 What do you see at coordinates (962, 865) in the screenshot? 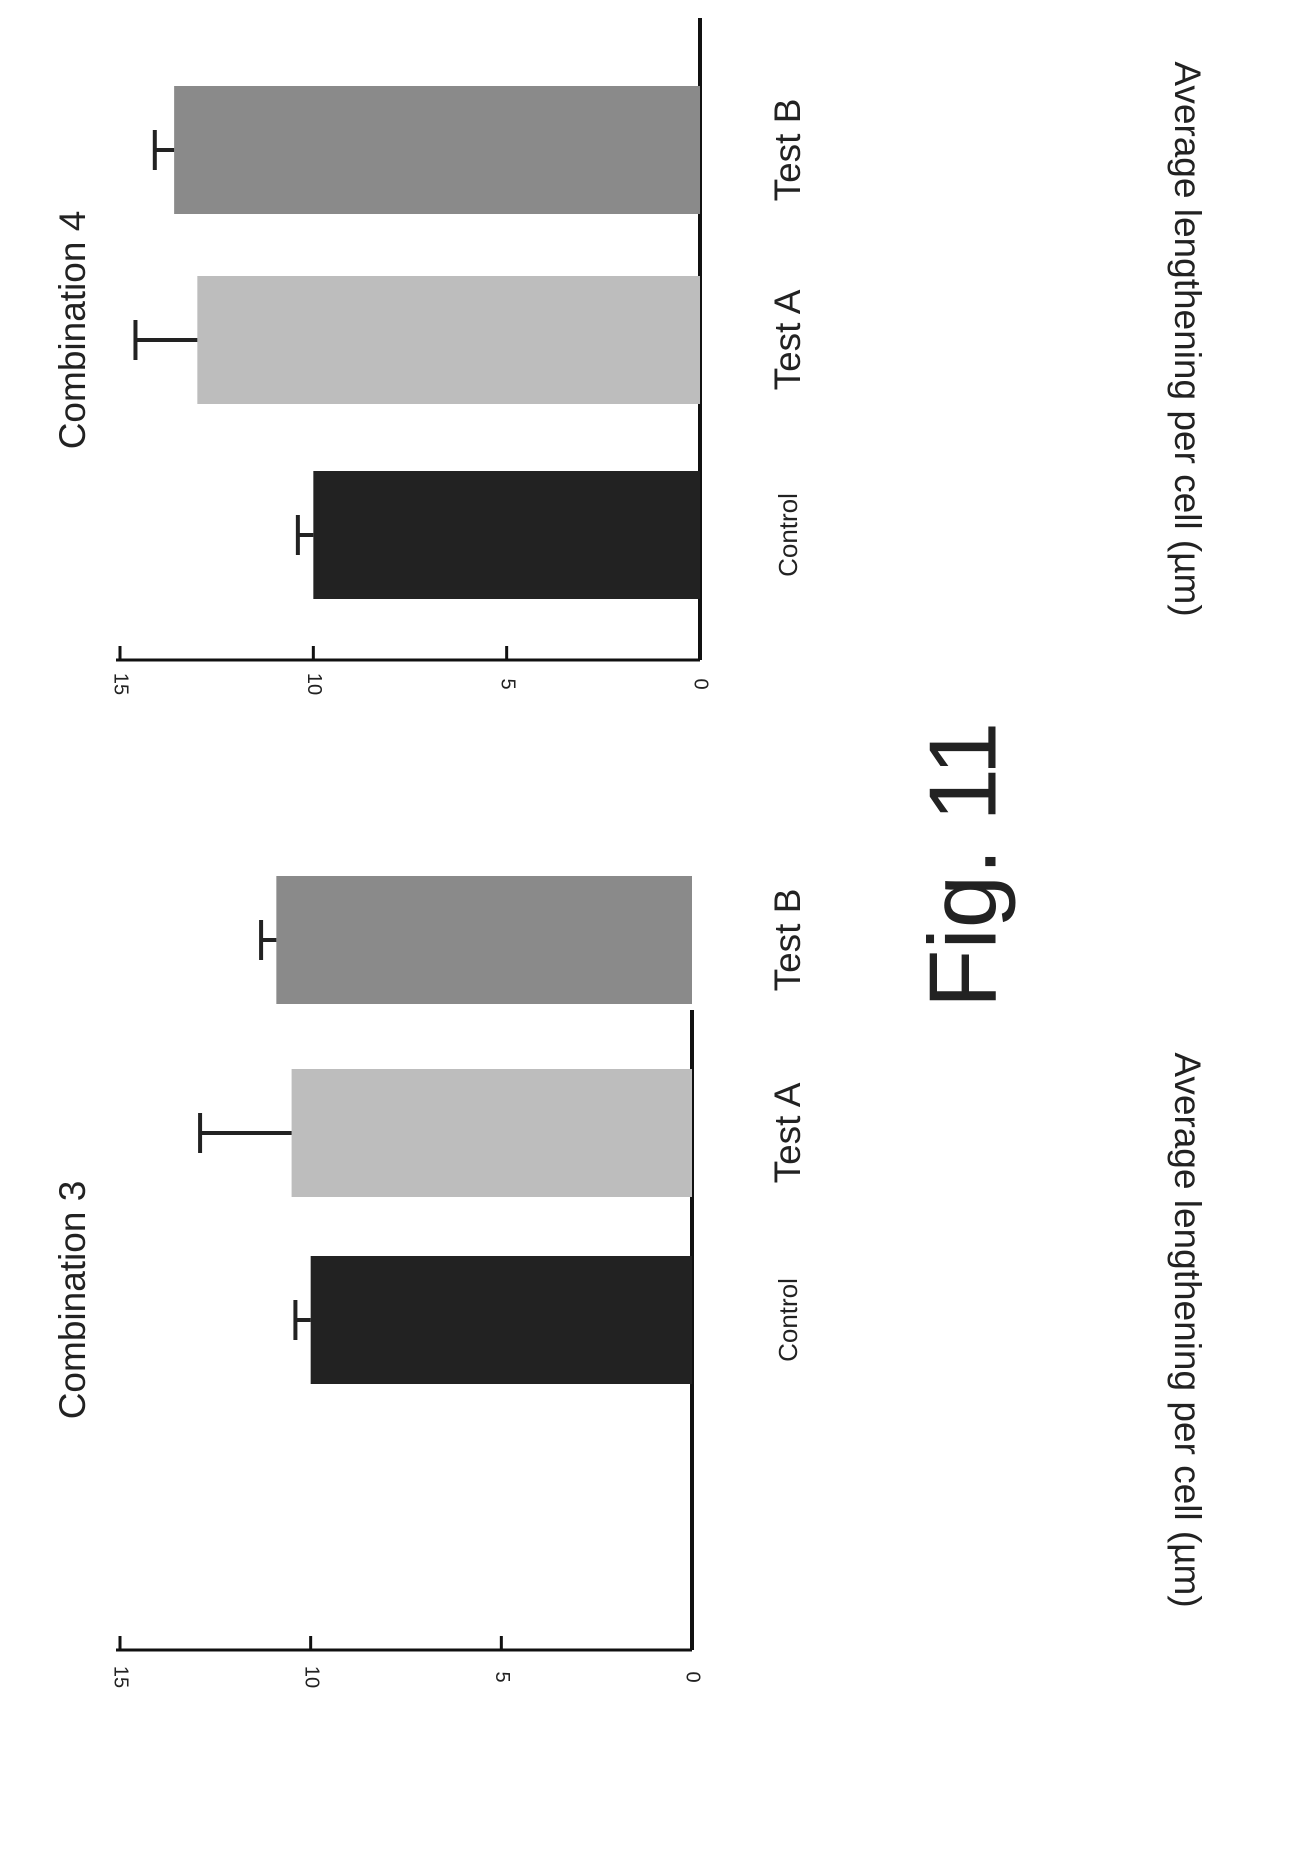
I see `figure-label: Fig. 11` at bounding box center [962, 865].